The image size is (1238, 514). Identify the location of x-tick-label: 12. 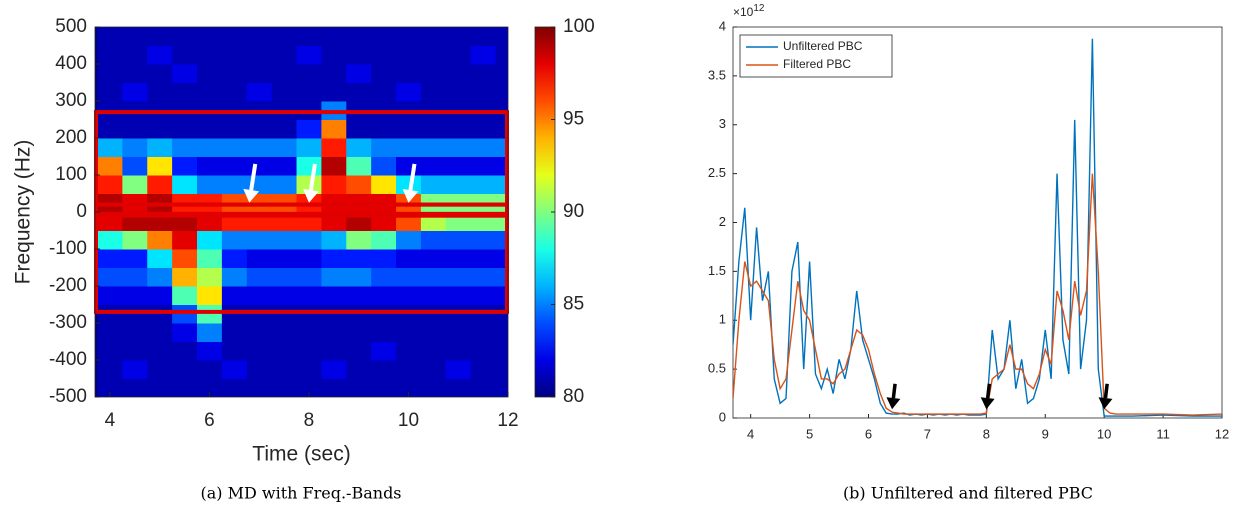
(507, 420).